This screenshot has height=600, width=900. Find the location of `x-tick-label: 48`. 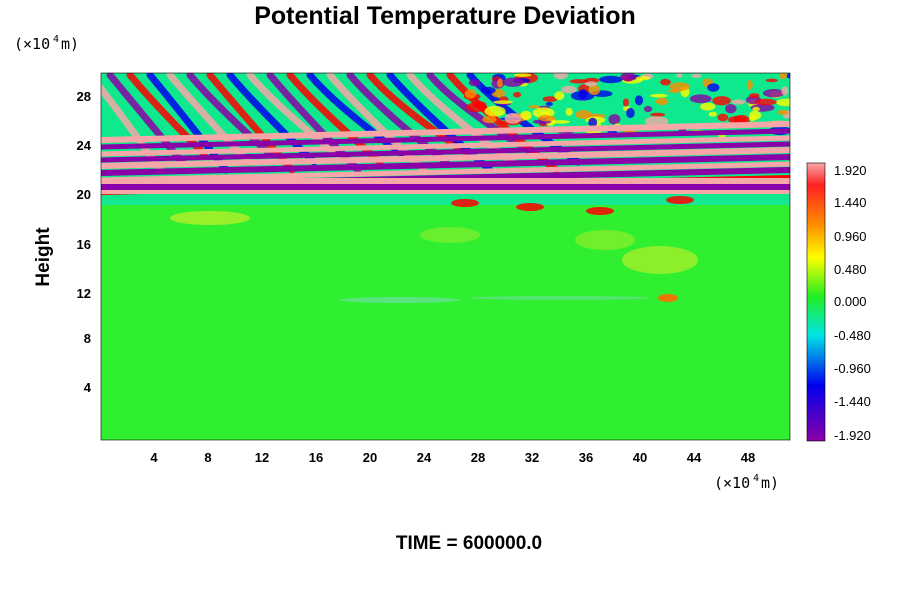

x-tick-label: 48 is located at coordinates (748, 457).